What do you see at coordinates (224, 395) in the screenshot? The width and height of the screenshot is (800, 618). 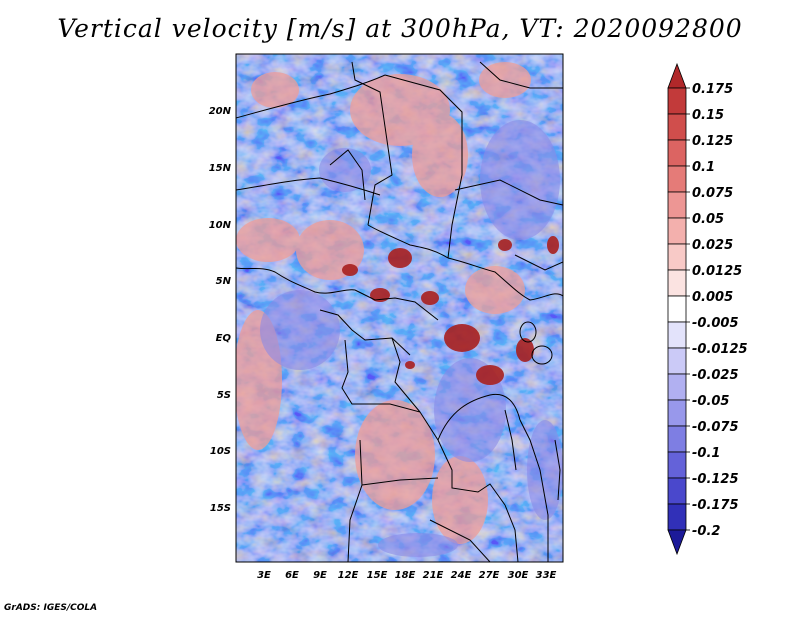 I see `lat-label-5s: 5S` at bounding box center [224, 395].